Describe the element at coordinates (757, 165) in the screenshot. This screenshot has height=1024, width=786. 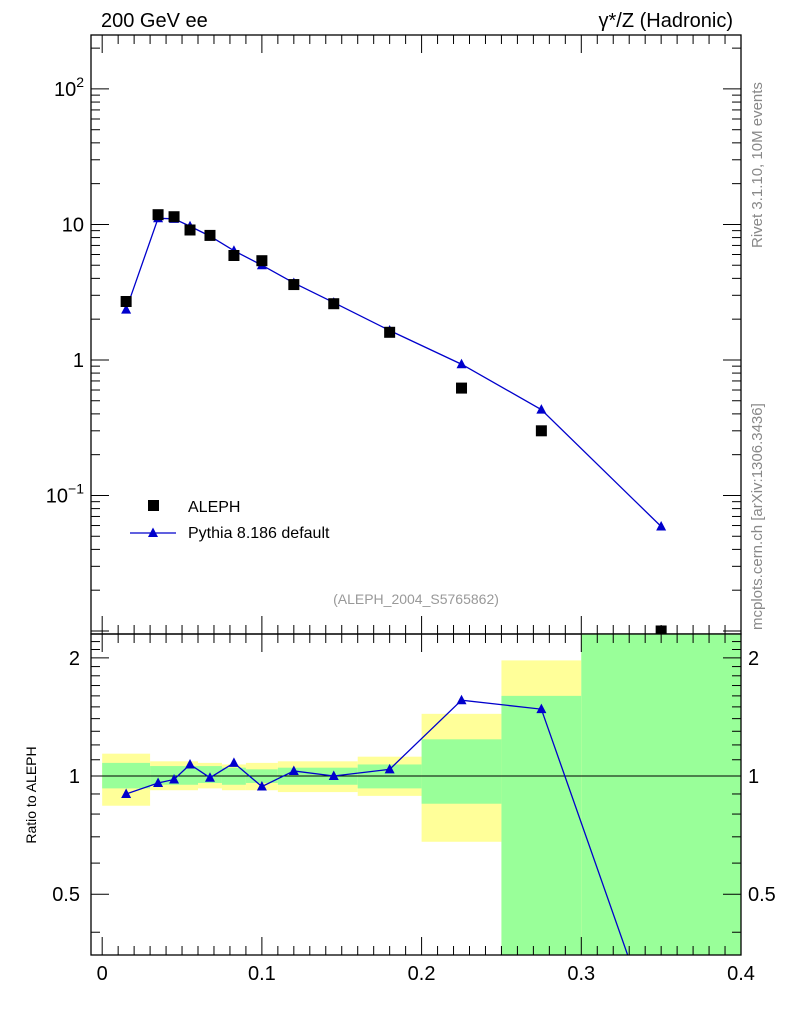
I see `rivet-label: Rivet 3.1.10, 10M events` at that location.